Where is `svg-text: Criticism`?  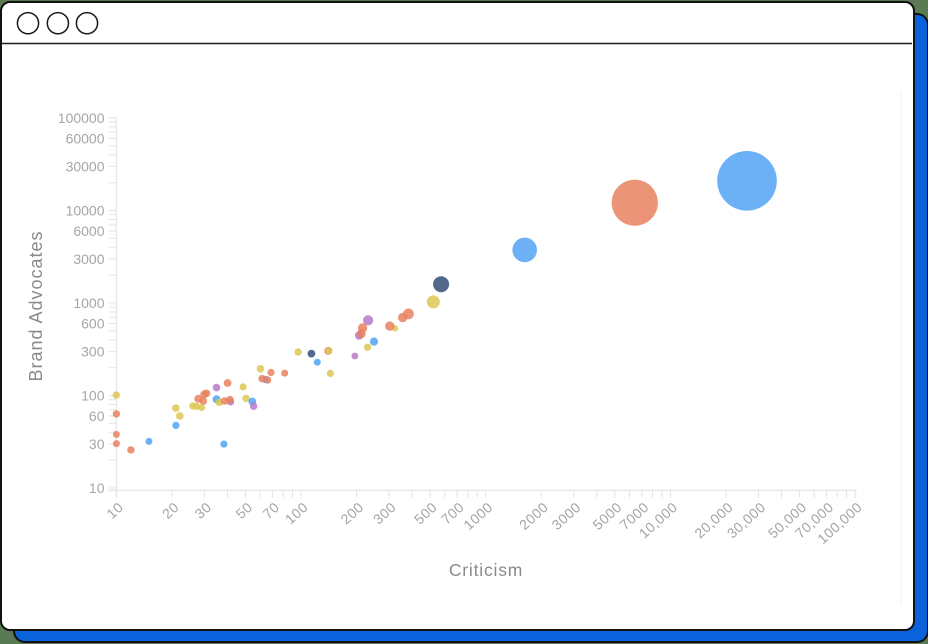 svg-text: Criticism is located at coordinates (486, 570).